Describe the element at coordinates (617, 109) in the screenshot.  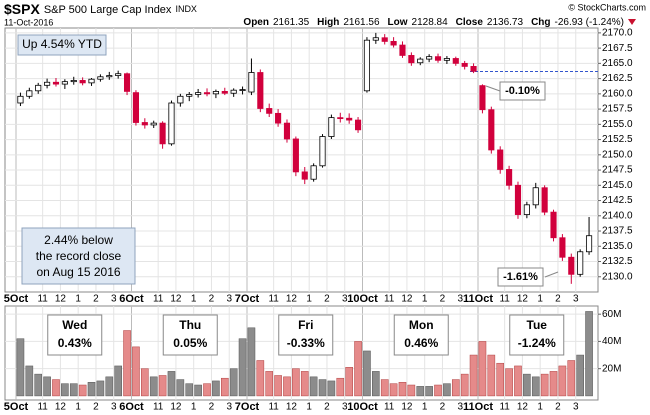
I see `y-tick-label: 2157.5` at that location.